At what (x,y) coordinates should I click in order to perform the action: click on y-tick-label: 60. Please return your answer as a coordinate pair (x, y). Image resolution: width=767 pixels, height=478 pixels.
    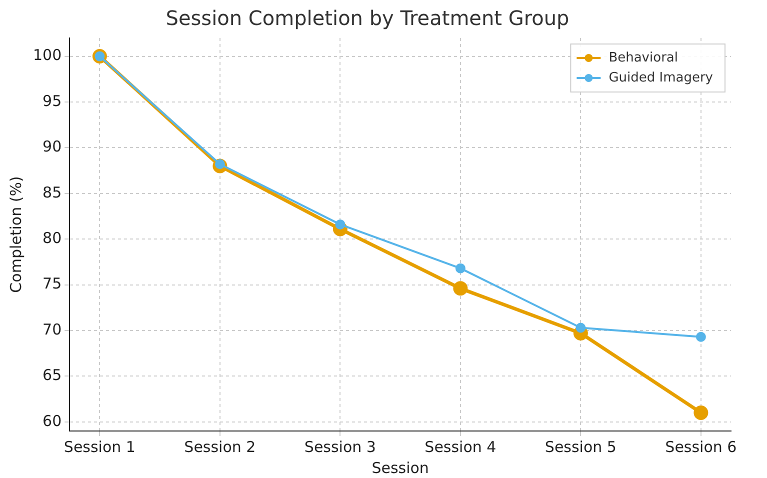
    Looking at the image, I should click on (52, 421).